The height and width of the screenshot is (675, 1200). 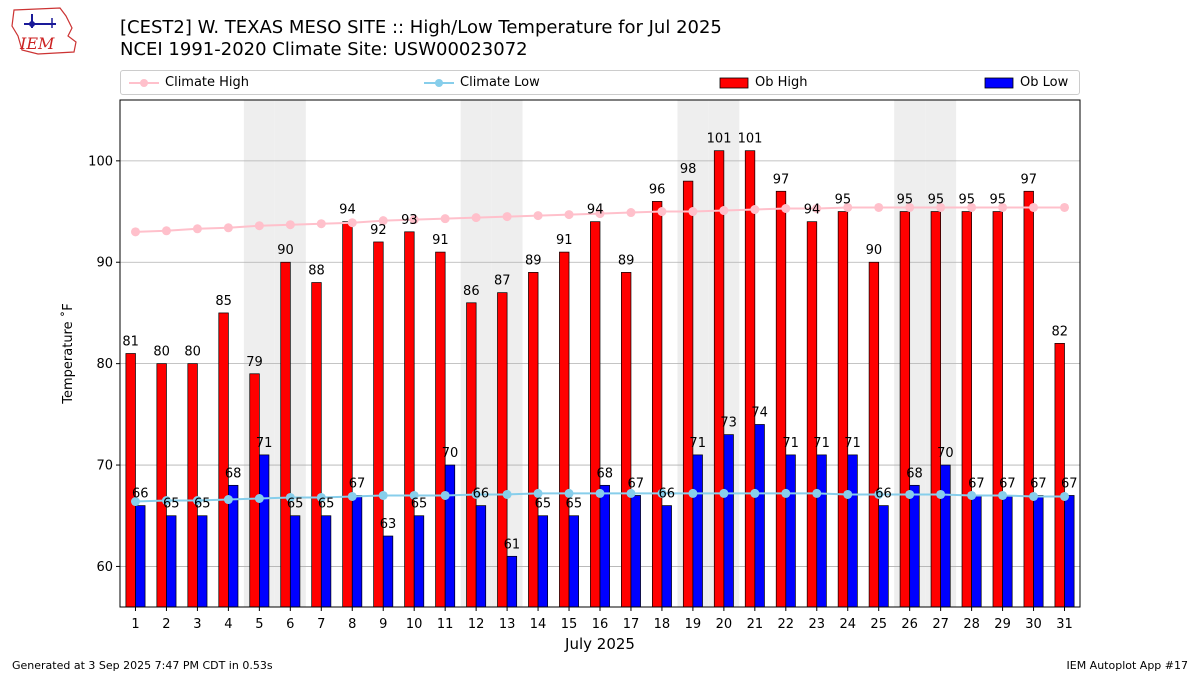 I want to click on legend-ob-low: Ob Low, so click(x=1026, y=82).